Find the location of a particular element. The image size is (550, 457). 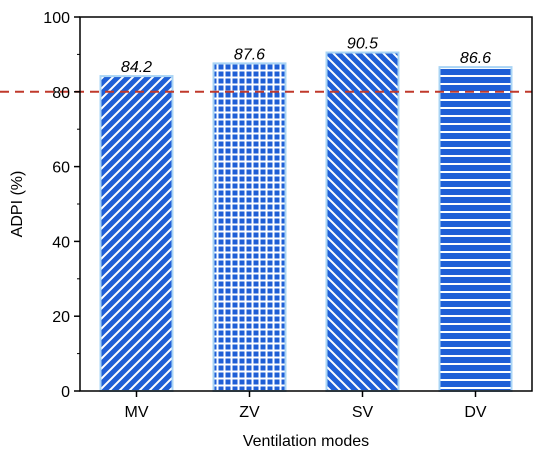

x-tick-label-dv: DV is located at coordinates (475, 412).